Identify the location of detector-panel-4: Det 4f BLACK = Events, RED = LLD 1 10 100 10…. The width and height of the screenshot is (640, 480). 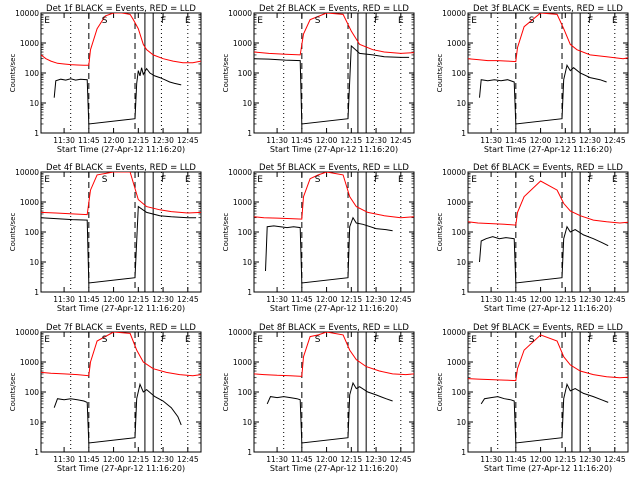
(105, 238).